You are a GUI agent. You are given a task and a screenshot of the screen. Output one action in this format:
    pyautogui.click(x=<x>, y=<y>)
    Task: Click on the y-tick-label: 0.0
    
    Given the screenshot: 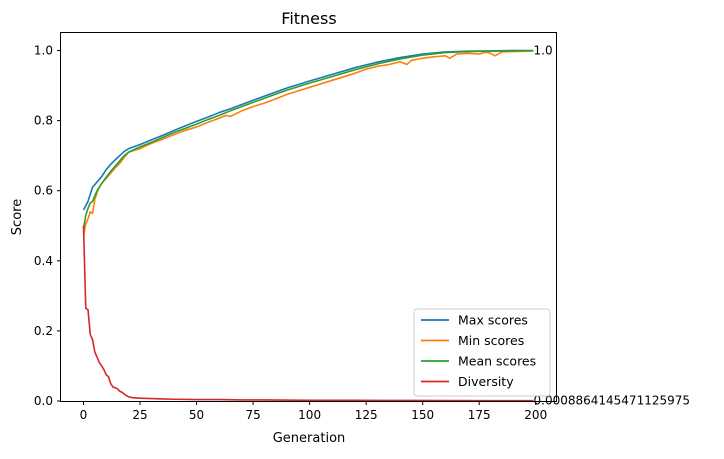 What is the action you would take?
    pyautogui.click(x=43, y=401)
    